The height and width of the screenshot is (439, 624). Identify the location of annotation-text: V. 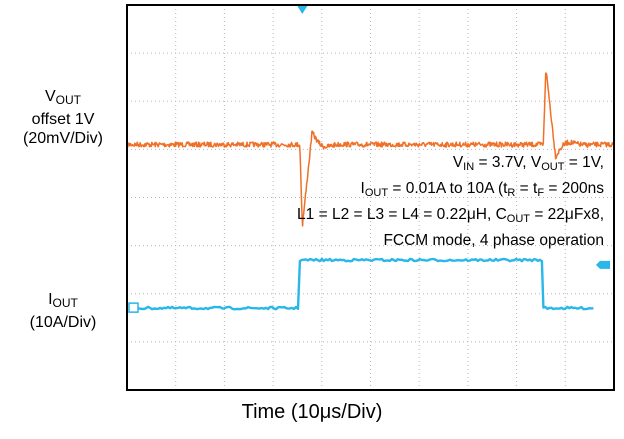
(458, 162).